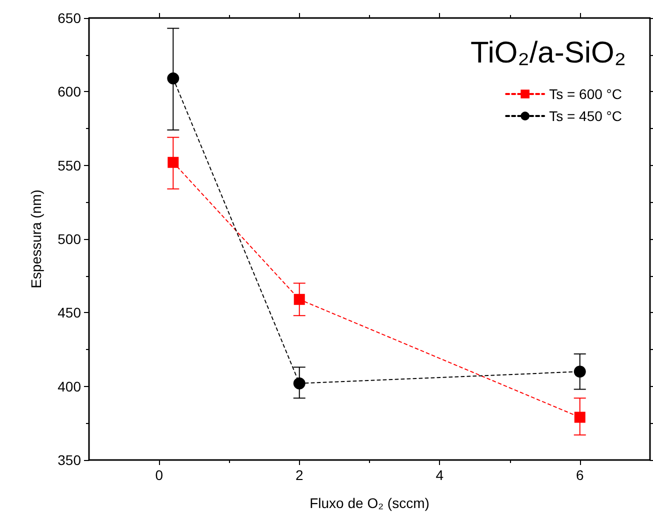 Image resolution: width=653 pixels, height=529 pixels. I want to click on y-tick-label: 600, so click(70, 92).